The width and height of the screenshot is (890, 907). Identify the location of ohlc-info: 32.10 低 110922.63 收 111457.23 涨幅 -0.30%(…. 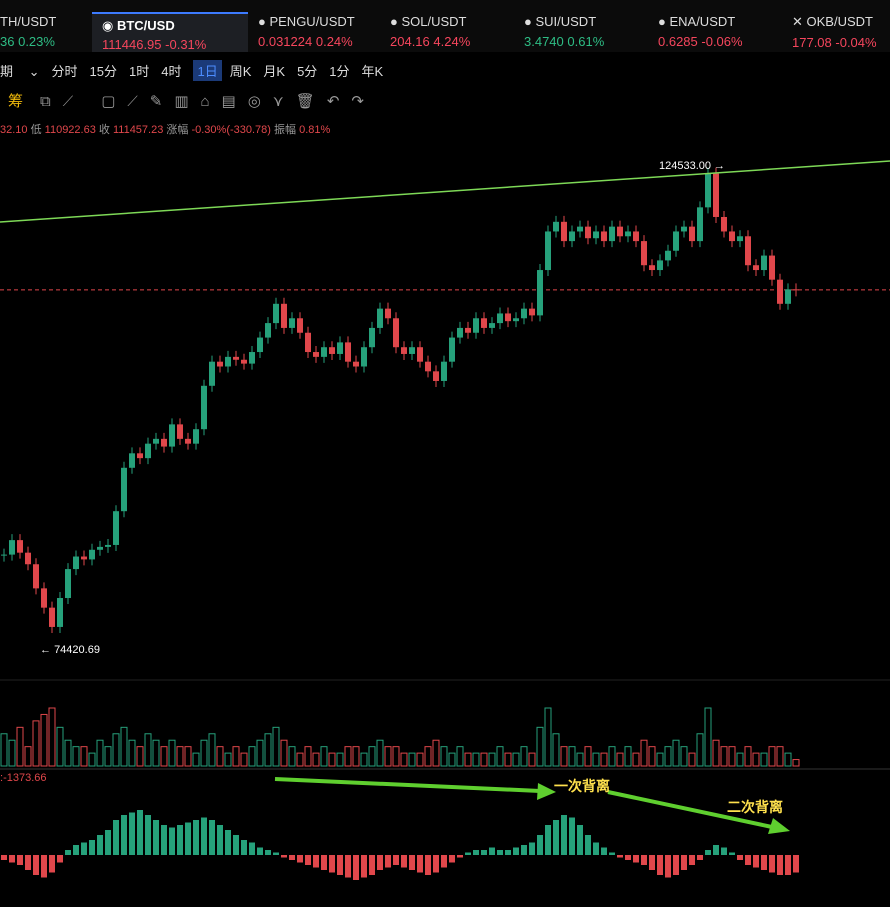
(165, 130).